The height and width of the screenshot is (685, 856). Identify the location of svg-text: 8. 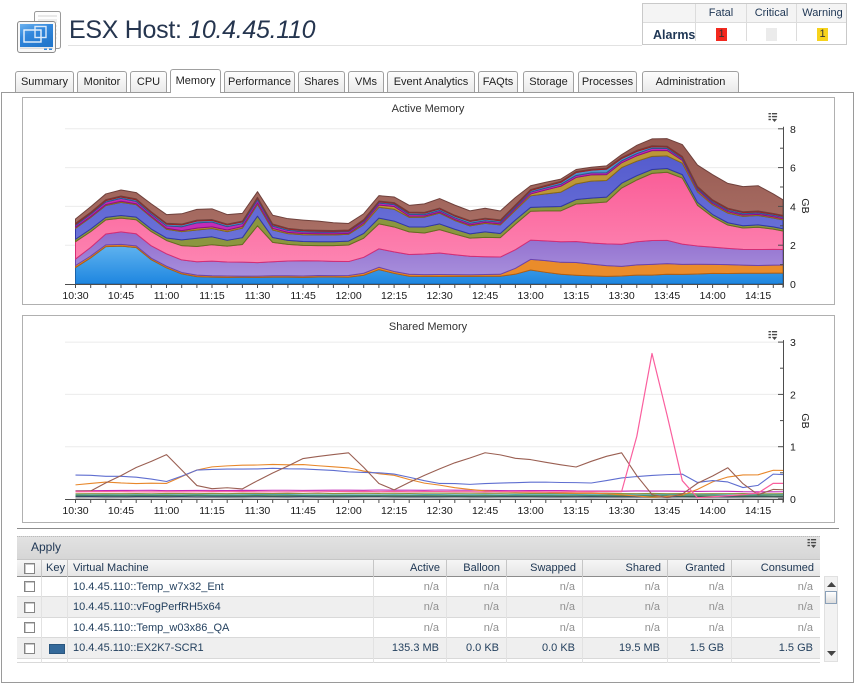
(793, 130).